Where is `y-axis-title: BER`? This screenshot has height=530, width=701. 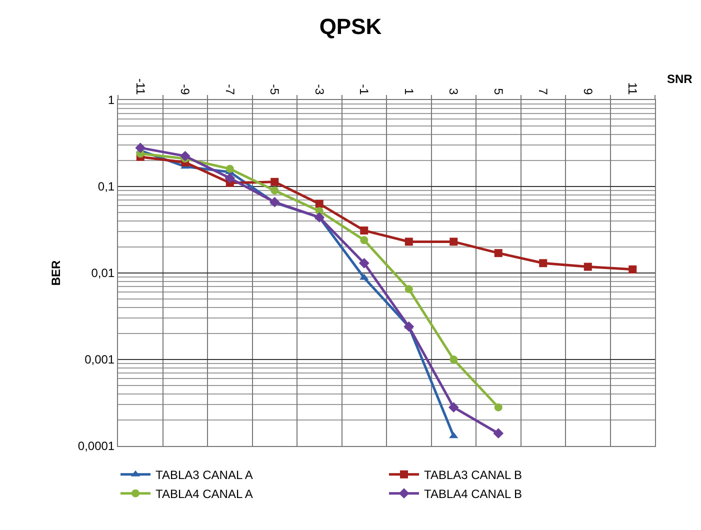
y-axis-title: BER is located at coordinates (56, 273).